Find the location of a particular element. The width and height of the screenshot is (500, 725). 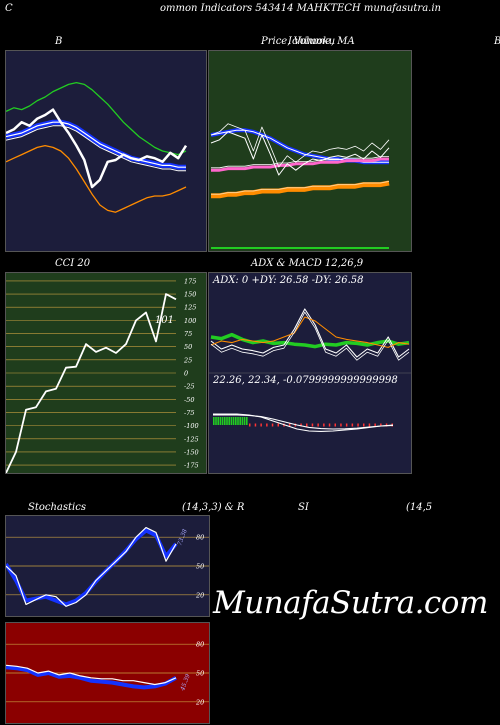

price-ma-short-edge is located at coordinates (300, 162).